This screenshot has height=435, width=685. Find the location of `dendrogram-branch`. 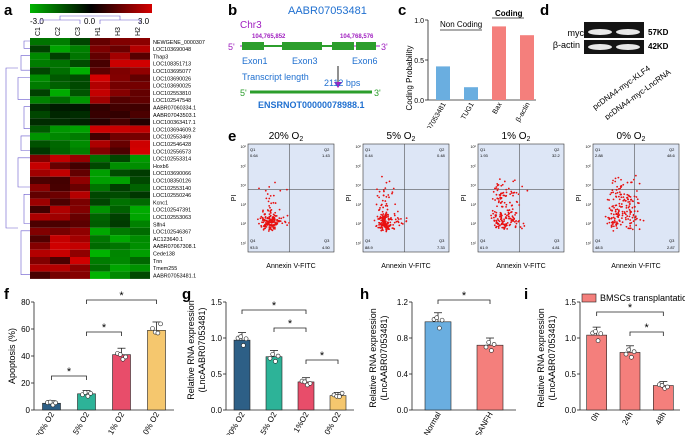

dendrogram-branch is located at coordinates (26, 117).